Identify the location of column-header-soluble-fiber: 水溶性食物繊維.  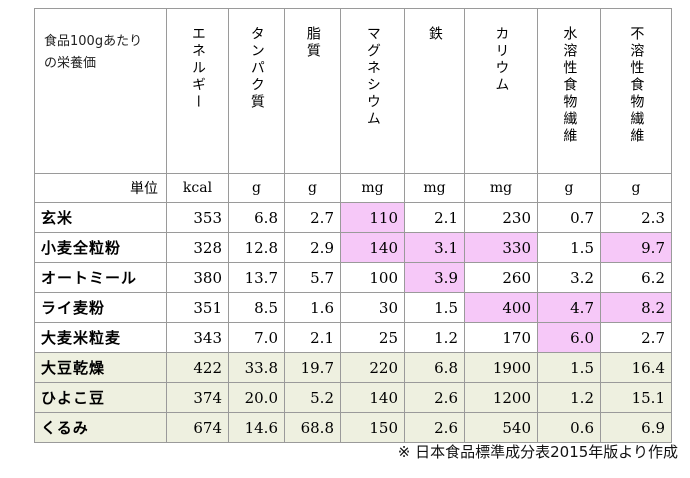
(569, 91).